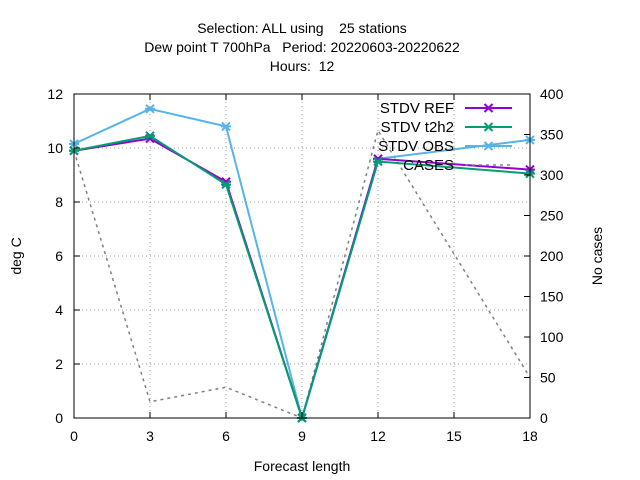 This screenshot has height=480, width=640. I want to click on y2-tick-label: 200, so click(552, 256).